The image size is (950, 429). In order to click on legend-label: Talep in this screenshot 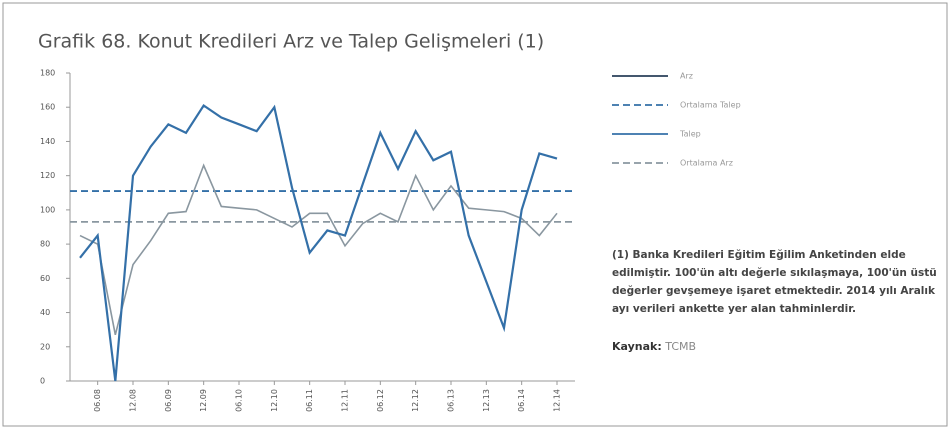, I will do `click(690, 134)`.